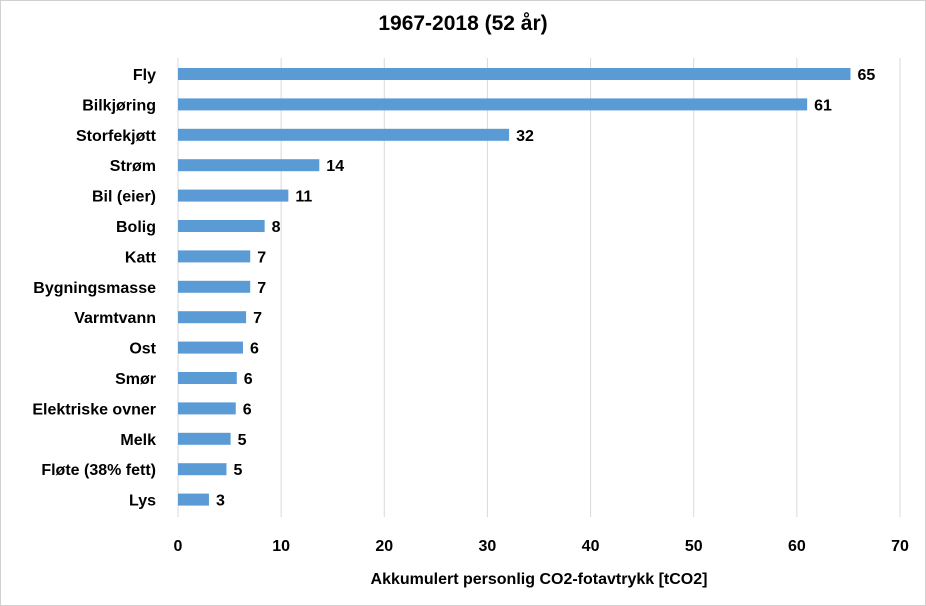 The width and height of the screenshot is (926, 606). What do you see at coordinates (866, 75) in the screenshot?
I see `value-label-0: 65` at bounding box center [866, 75].